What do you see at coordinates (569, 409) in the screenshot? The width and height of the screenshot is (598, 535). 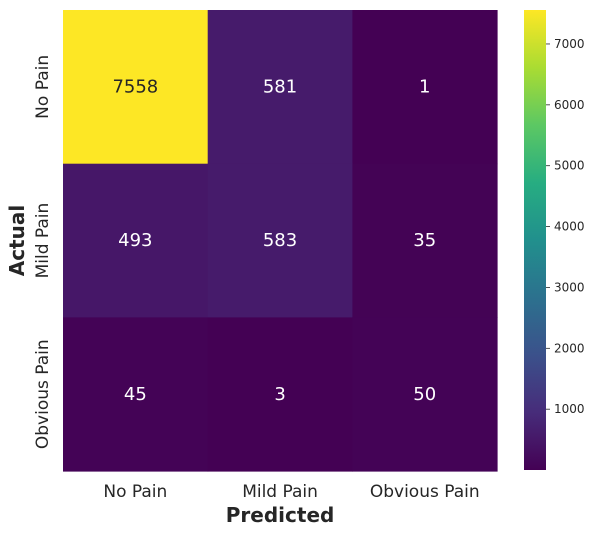 I see `colorbar-tick-label: 1000` at bounding box center [569, 409].